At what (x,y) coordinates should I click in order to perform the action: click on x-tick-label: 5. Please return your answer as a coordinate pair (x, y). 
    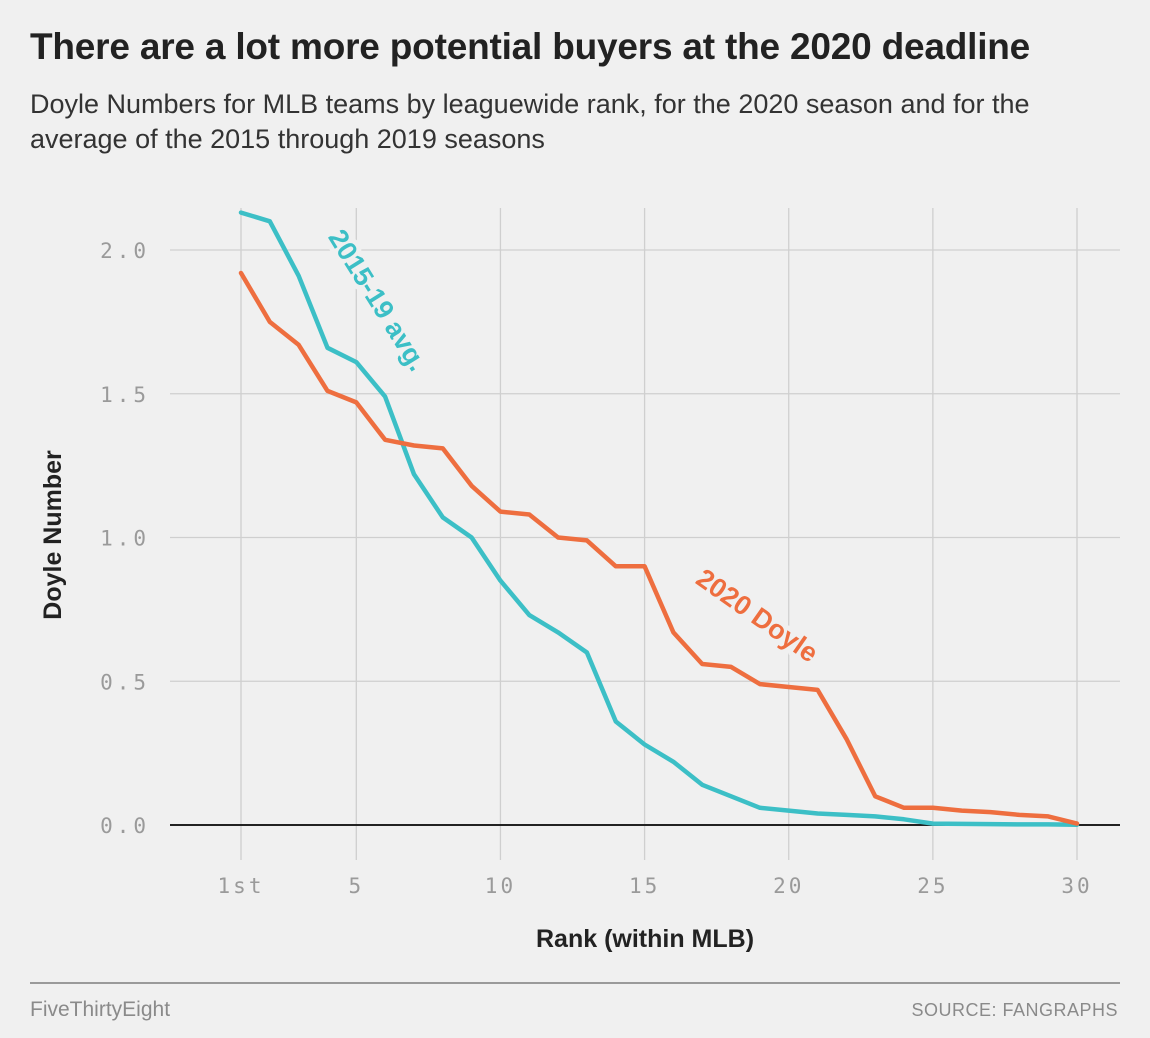
    Looking at the image, I should click on (356, 886).